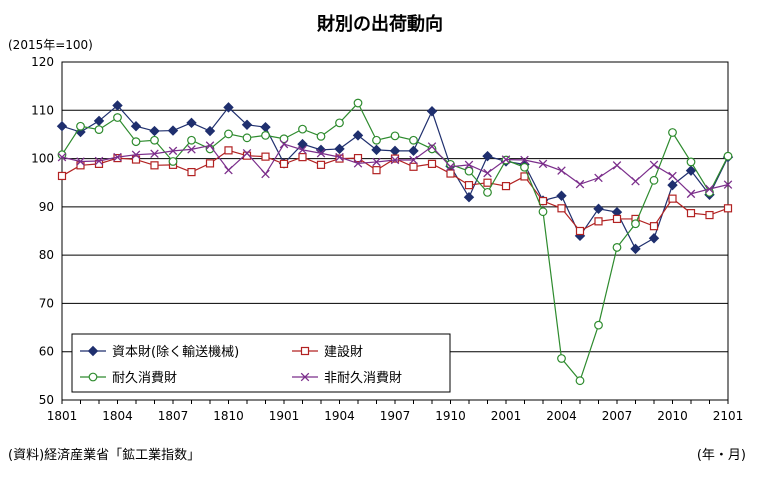 Image resolution: width=760 pixels, height=485 pixels. Describe the element at coordinates (380, 24) in the screenshot. I see `chart-title: 財別の出荷動向` at that location.